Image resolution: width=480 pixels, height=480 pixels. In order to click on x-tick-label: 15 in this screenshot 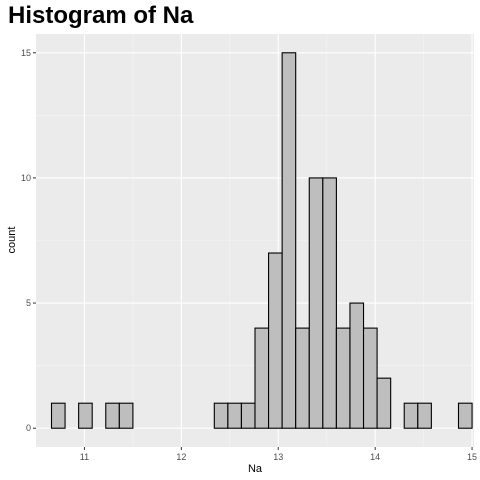, I will do `click(472, 457)`.